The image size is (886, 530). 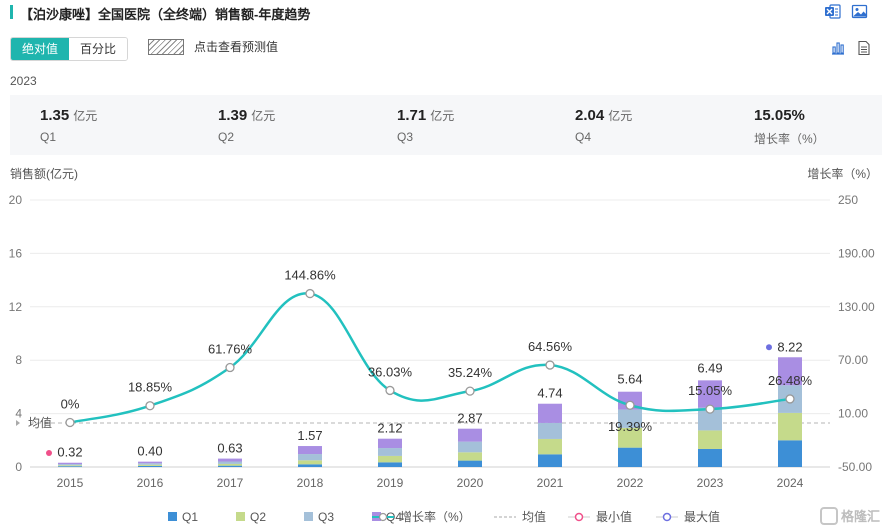 What do you see at coordinates (855, 467) in the screenshot?
I see `y-right-tick-label: -50.00` at bounding box center [855, 467].